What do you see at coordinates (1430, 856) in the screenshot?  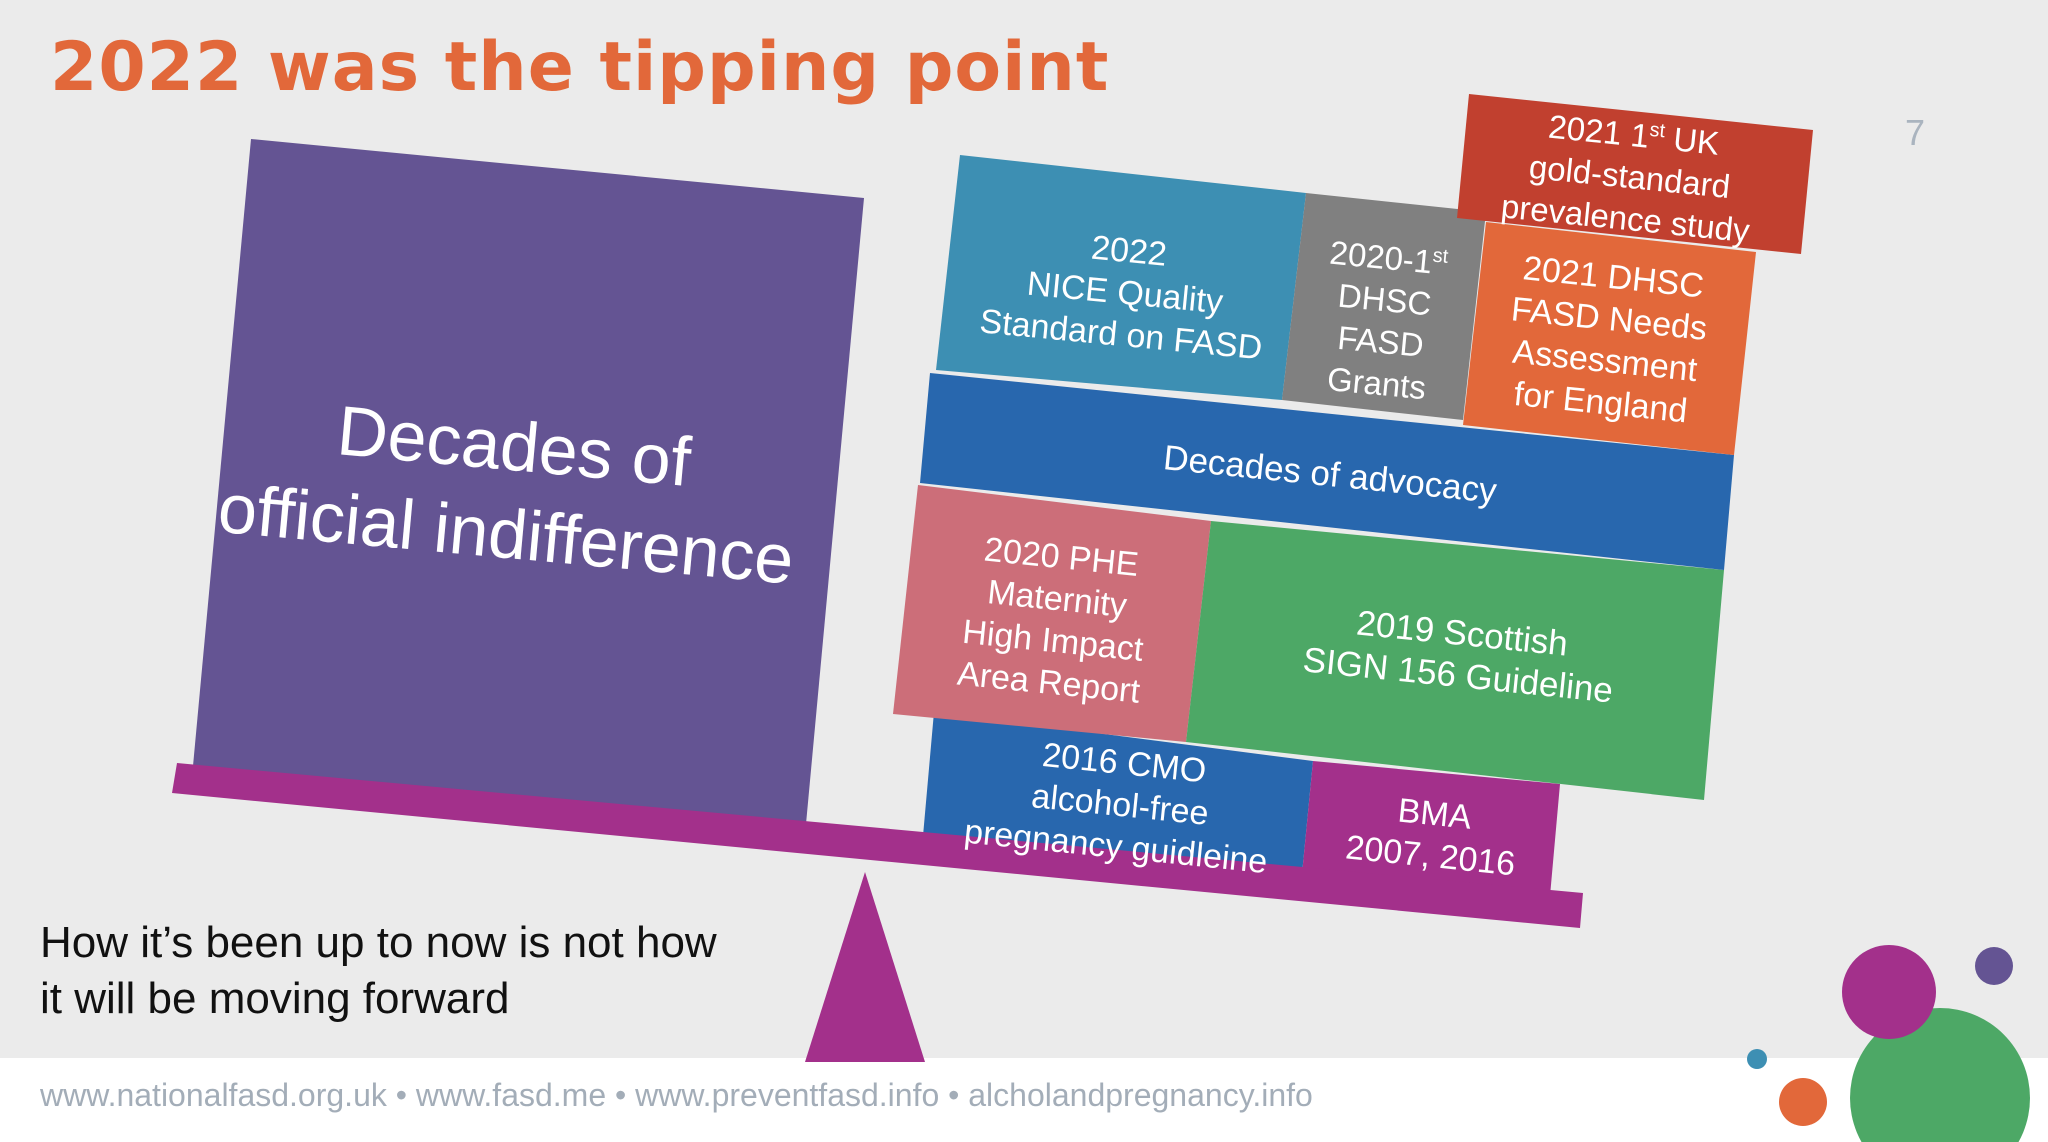 I see `bma-line2: 2007, 2016` at bounding box center [1430, 856].